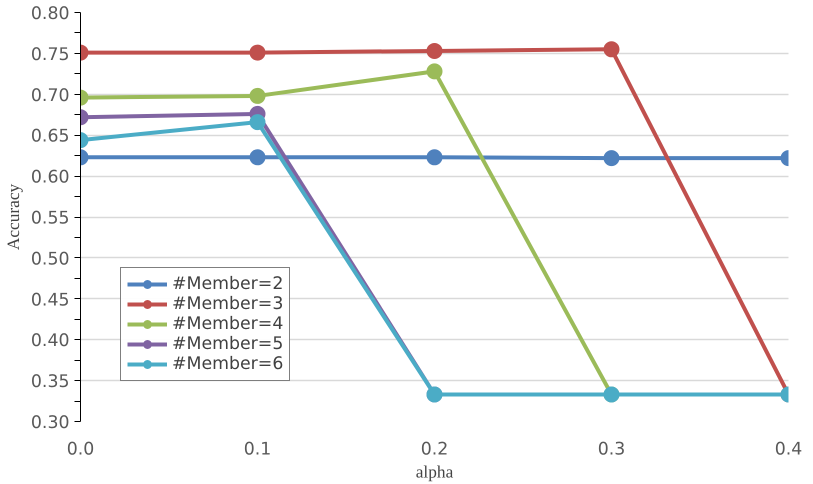 Image resolution: width=813 pixels, height=484 pixels. Describe the element at coordinates (50, 54) in the screenshot. I see `y-tick-label: 0.75` at that location.